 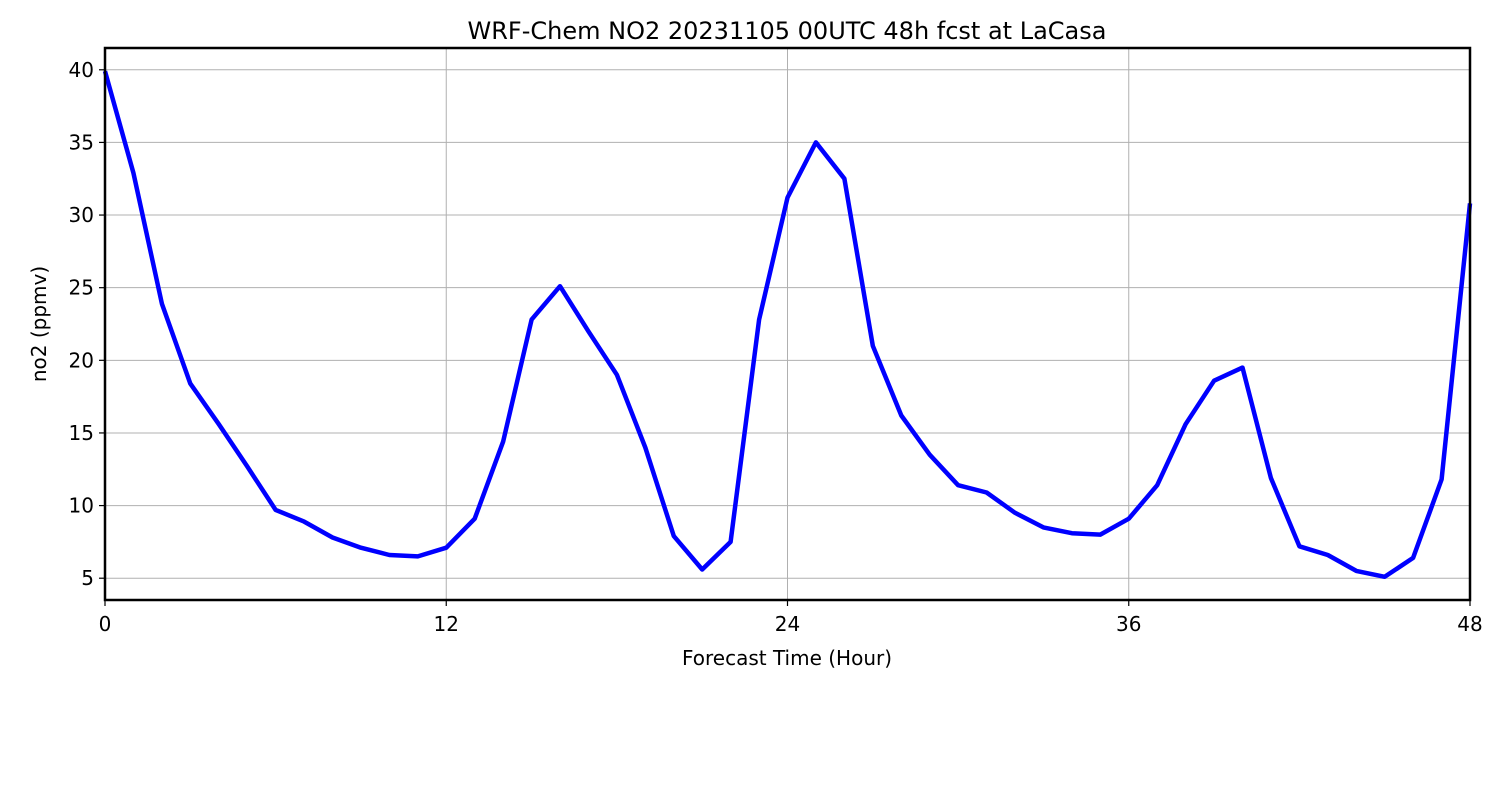 What do you see at coordinates (81, 360) in the screenshot?
I see `y-tick-label: 20` at bounding box center [81, 360].